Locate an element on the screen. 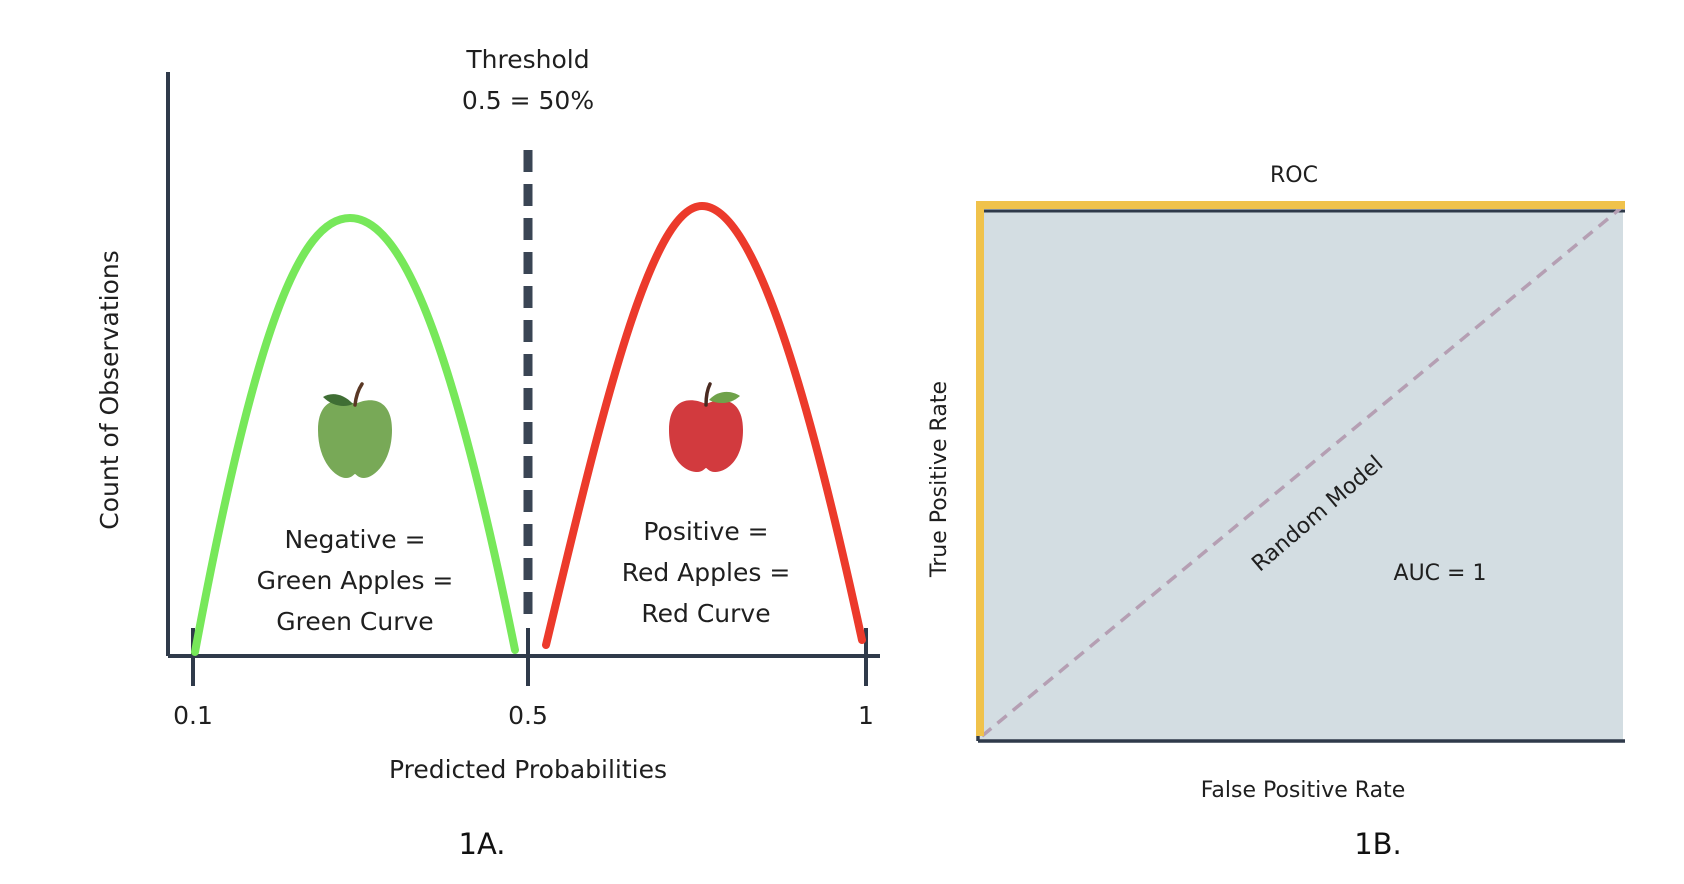 The height and width of the screenshot is (884, 1684). positive-label-line1: Positive = is located at coordinates (705, 531).